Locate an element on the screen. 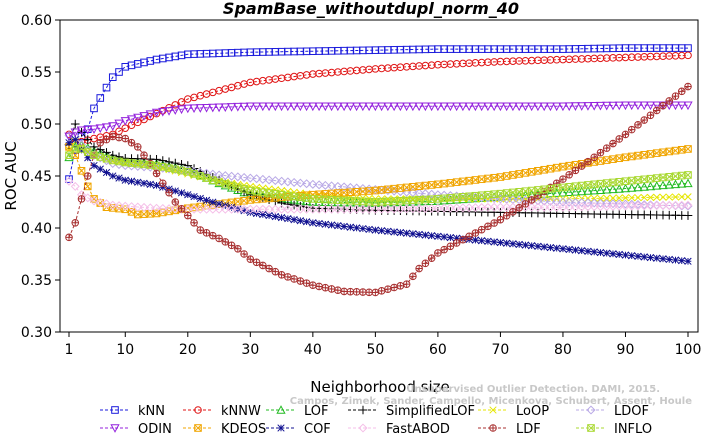  legend-item-inflo: INFLO is located at coordinates (614, 428).